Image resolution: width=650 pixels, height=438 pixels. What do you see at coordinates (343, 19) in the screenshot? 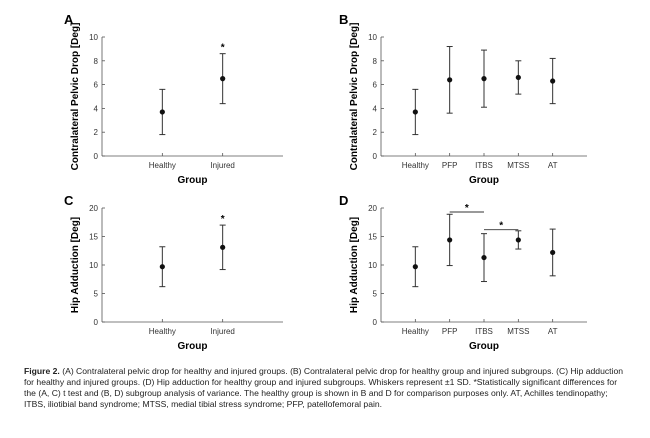
I see `panel-letter: B` at bounding box center [343, 19].